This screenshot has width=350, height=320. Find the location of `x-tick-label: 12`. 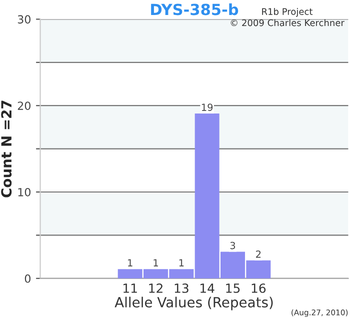

x-tick-label: 12 is located at coordinates (155, 288).